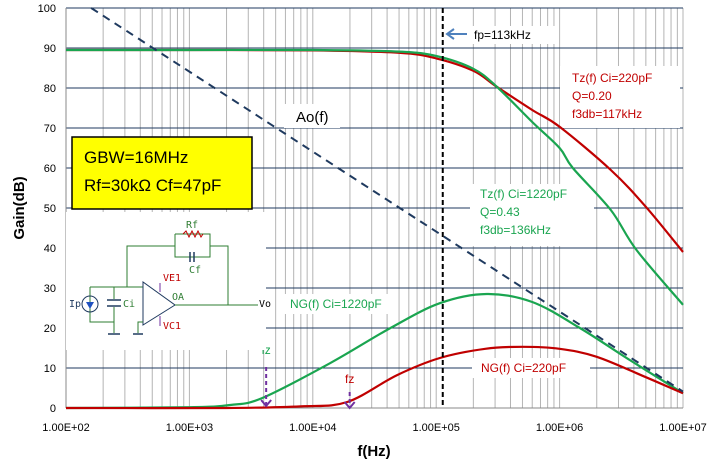 The height and width of the screenshot is (463, 712). I want to click on y-tick-label: 80, so click(50, 89).